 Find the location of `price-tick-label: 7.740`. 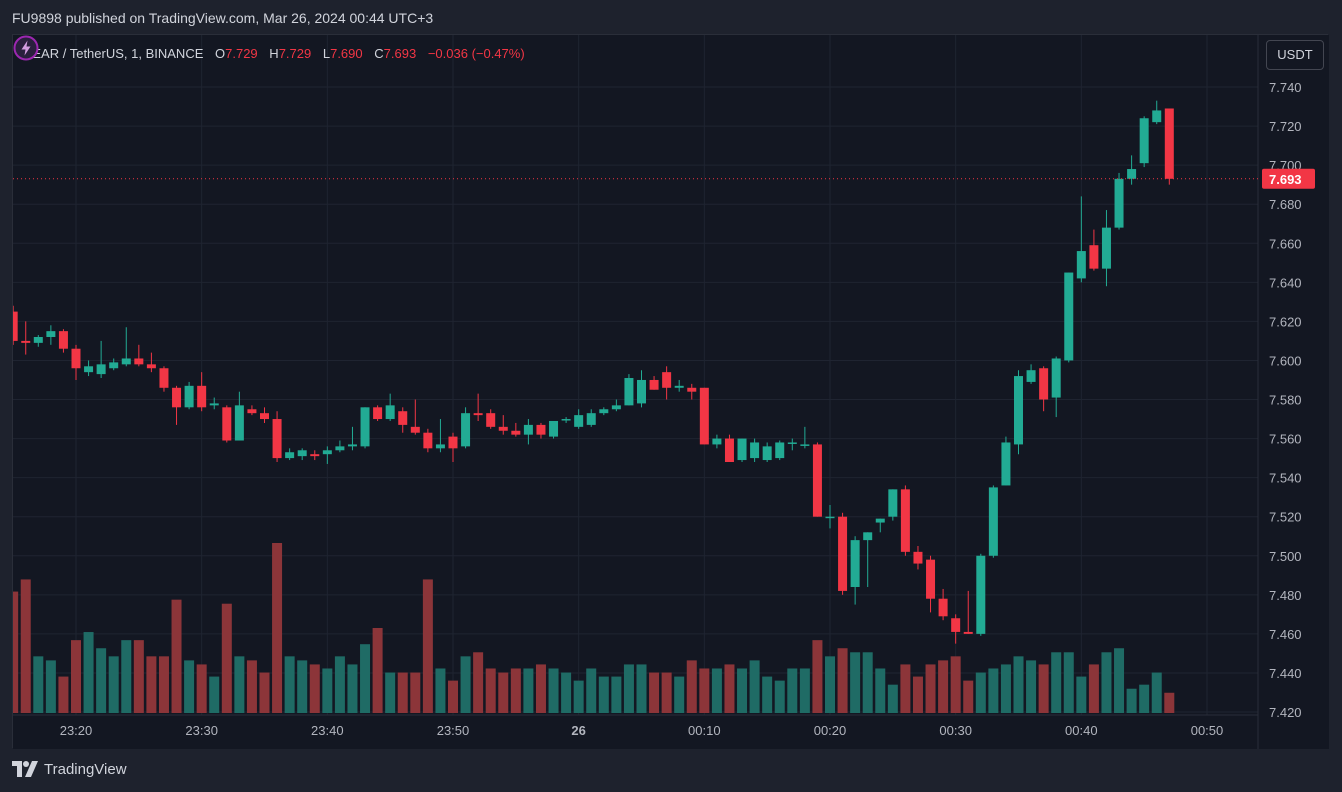

price-tick-label: 7.740 is located at coordinates (1285, 87).